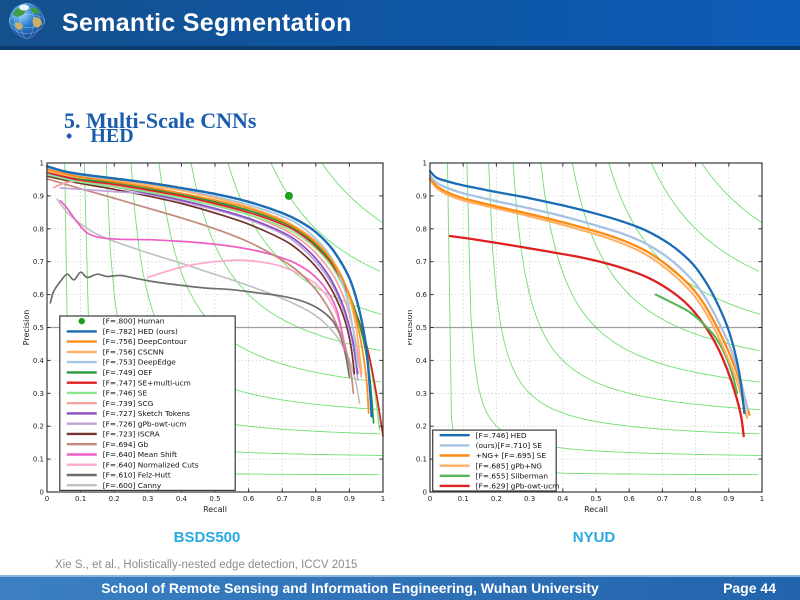 The image size is (800, 600). Describe the element at coordinates (140, 454) in the screenshot. I see `svg-text: [F=.640] Mean Shift` at that location.